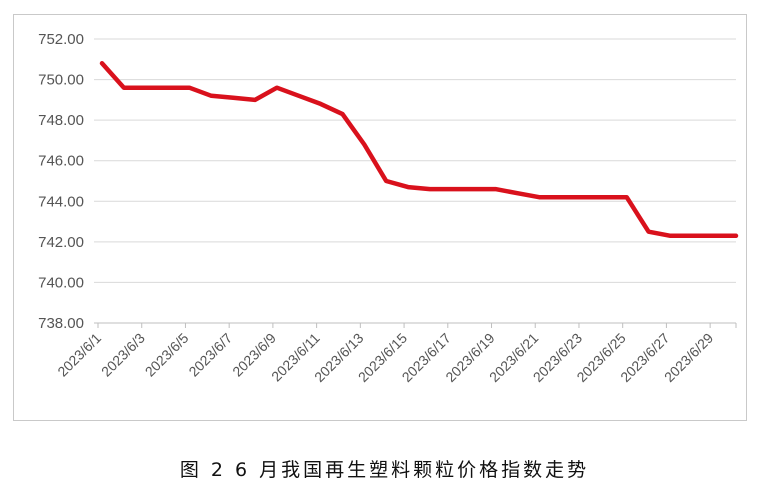 The width and height of the screenshot is (769, 500). I want to click on y-tick-label: 752.00, so click(61, 39).